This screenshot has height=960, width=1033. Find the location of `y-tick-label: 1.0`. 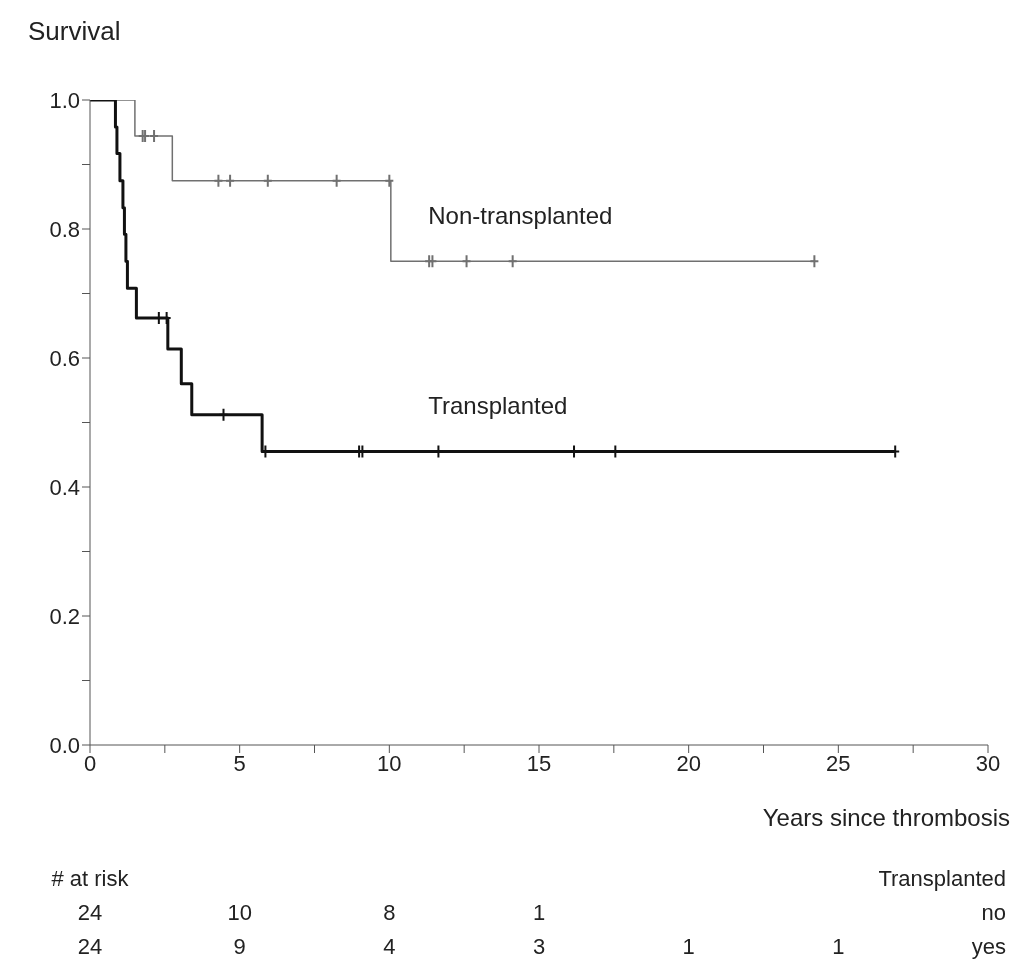

y-tick-label: 1.0 is located at coordinates (64, 100).